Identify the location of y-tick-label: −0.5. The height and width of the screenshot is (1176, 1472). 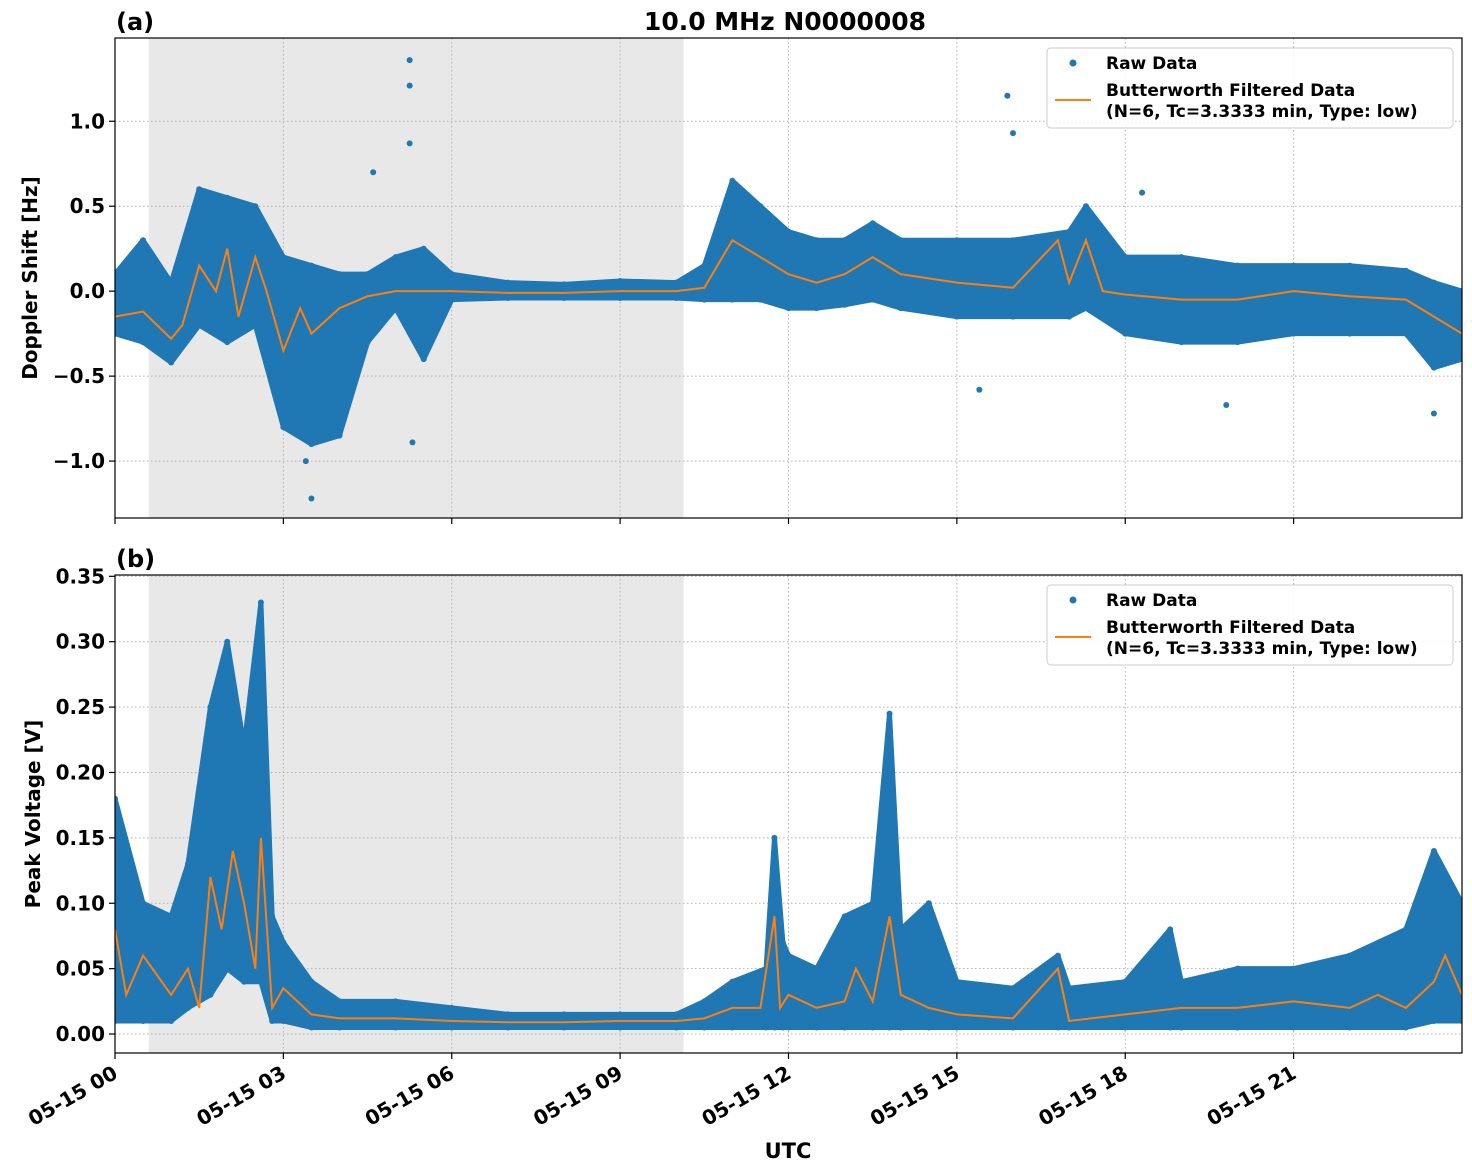
(79, 376).